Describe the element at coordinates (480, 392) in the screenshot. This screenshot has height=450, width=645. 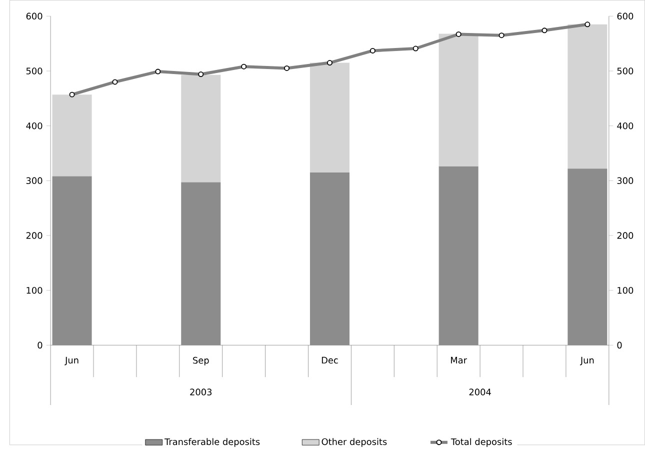
I see `text: 2004` at that location.